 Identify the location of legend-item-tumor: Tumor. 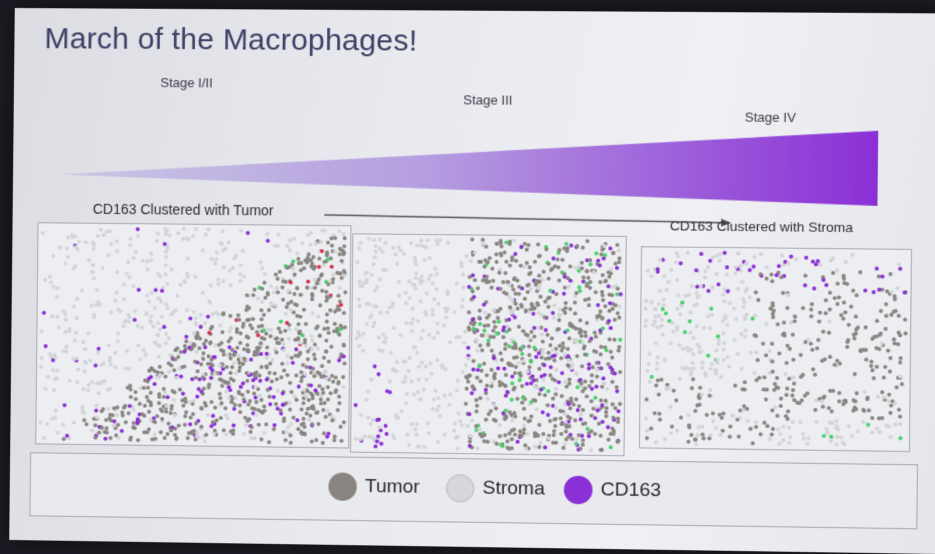
(374, 486).